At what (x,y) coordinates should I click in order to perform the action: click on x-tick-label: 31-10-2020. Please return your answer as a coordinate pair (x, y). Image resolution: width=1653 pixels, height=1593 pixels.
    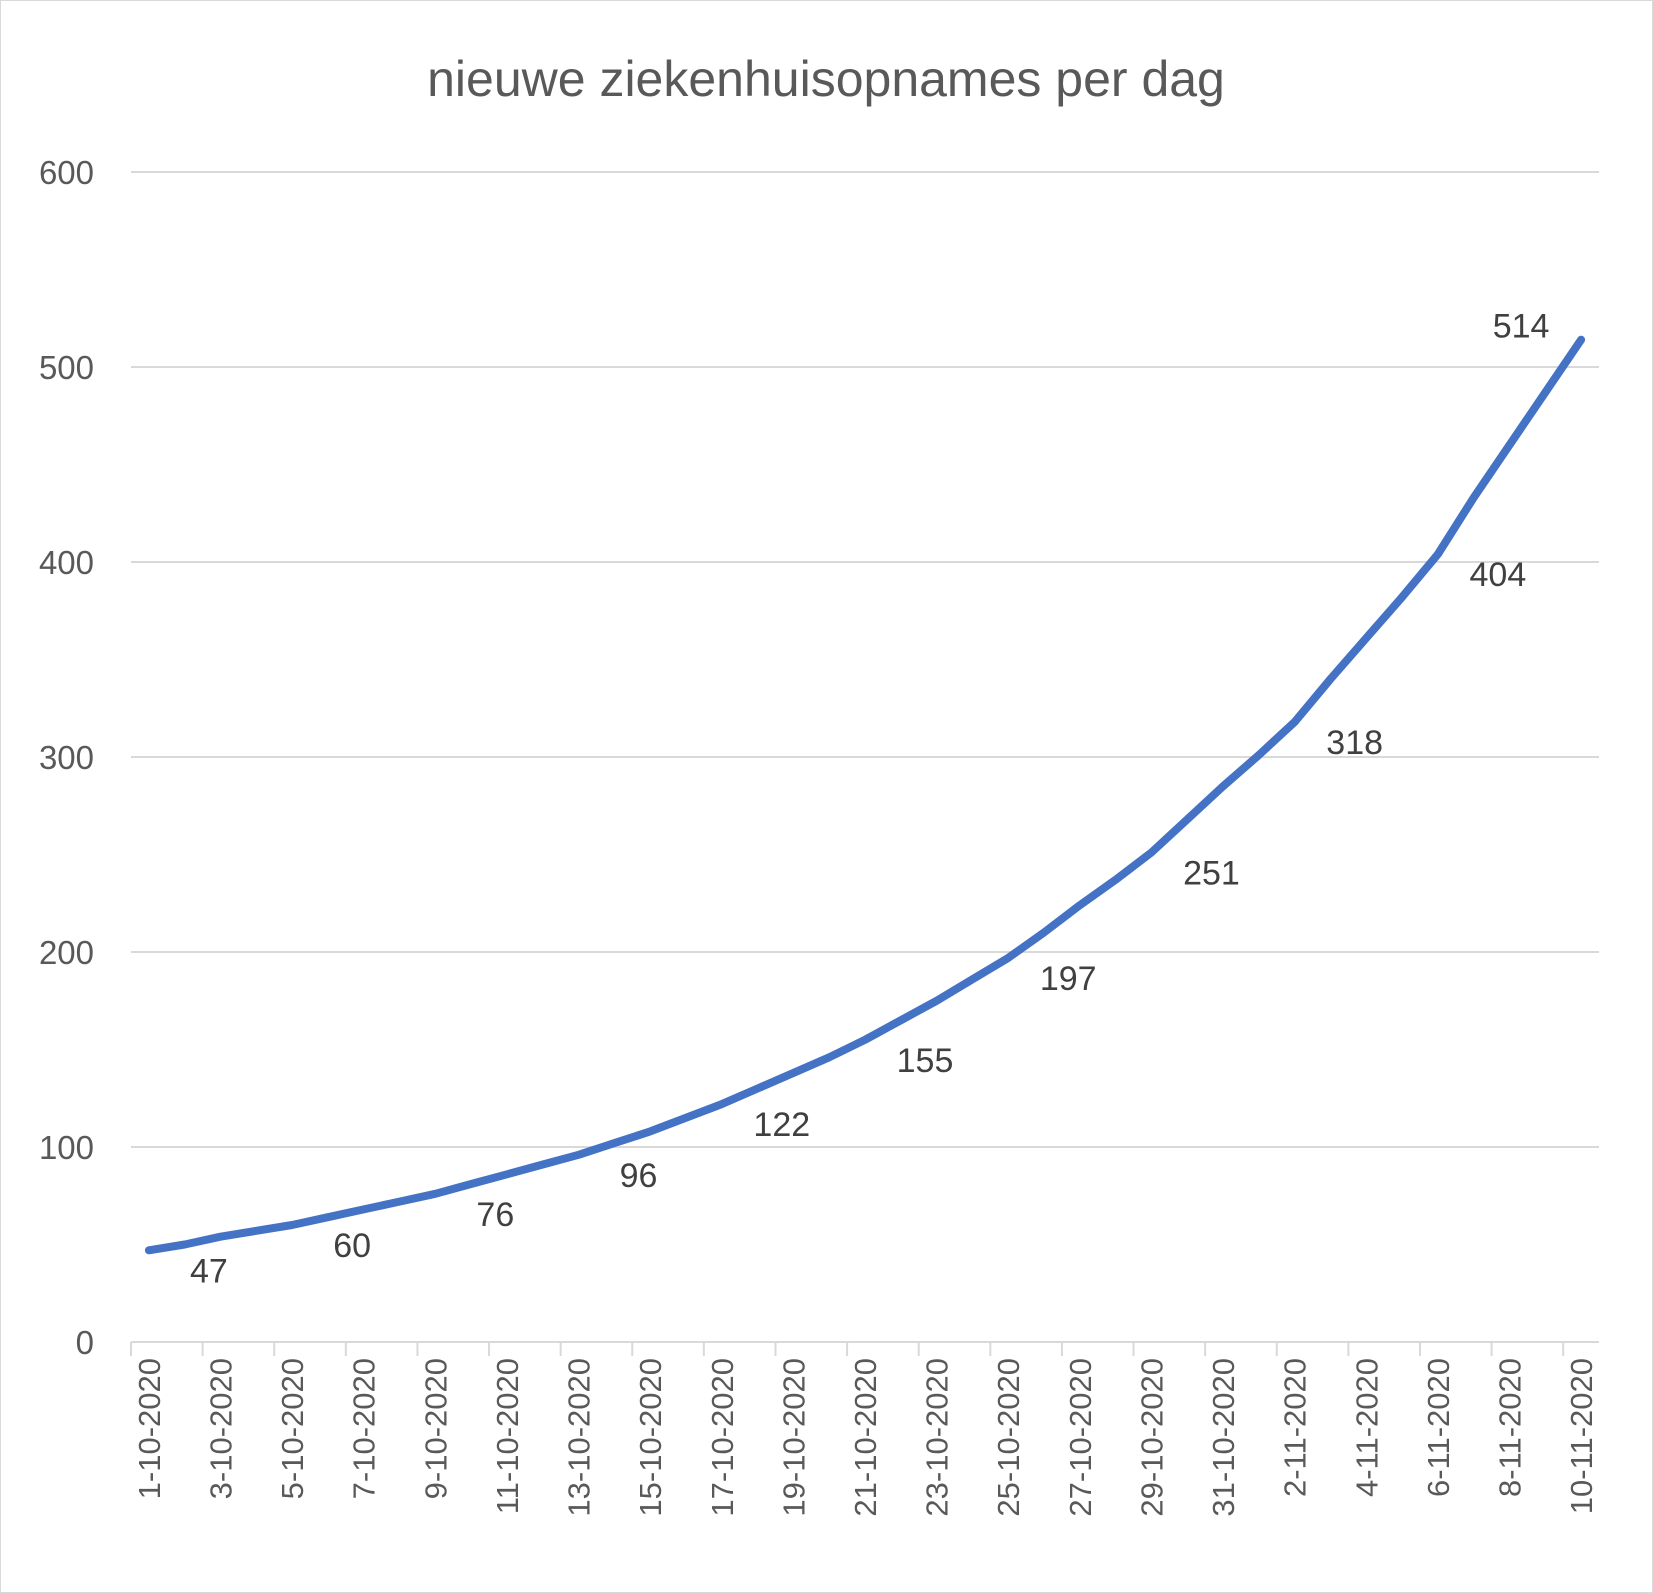
    Looking at the image, I should click on (1223, 1437).